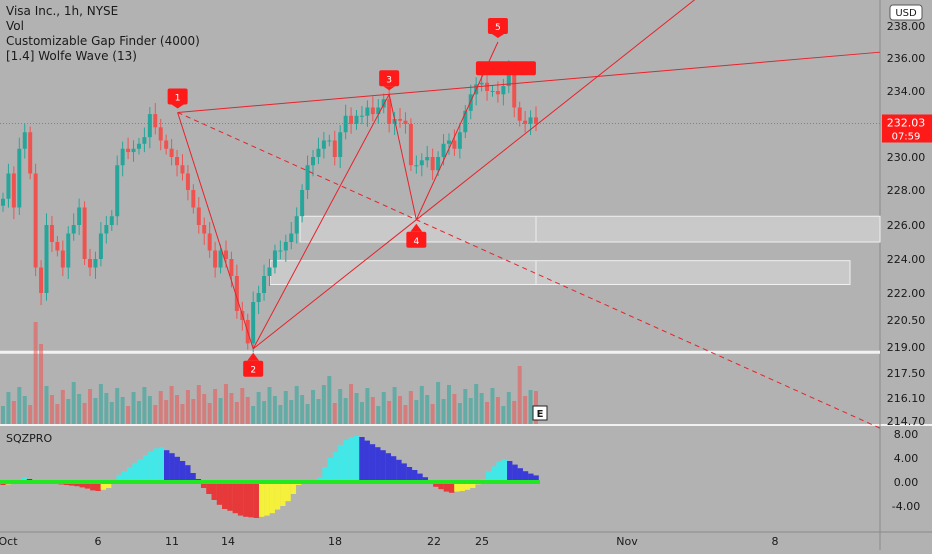 The height and width of the screenshot is (554, 932). What do you see at coordinates (505, 68) in the screenshot?
I see `wolfe-target-box` at bounding box center [505, 68].